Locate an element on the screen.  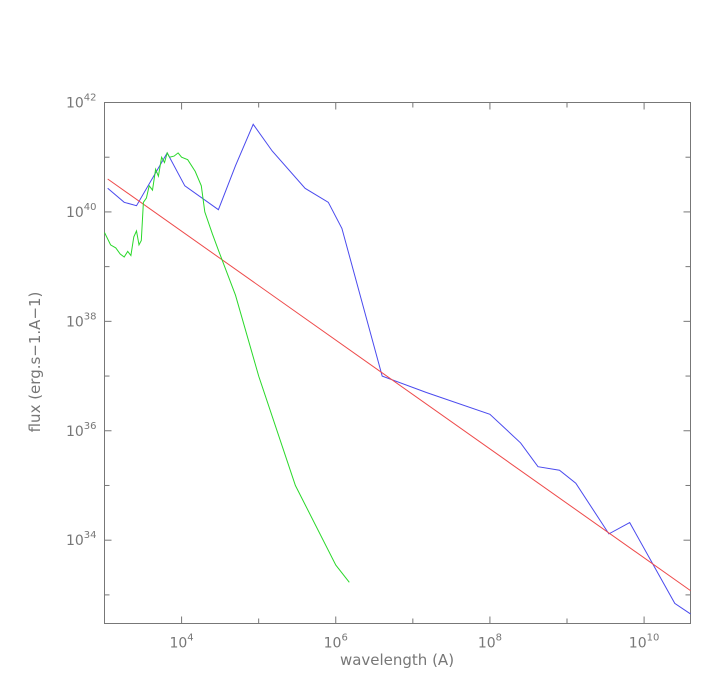
x-tick-label: 10⁸ is located at coordinates (490, 642).